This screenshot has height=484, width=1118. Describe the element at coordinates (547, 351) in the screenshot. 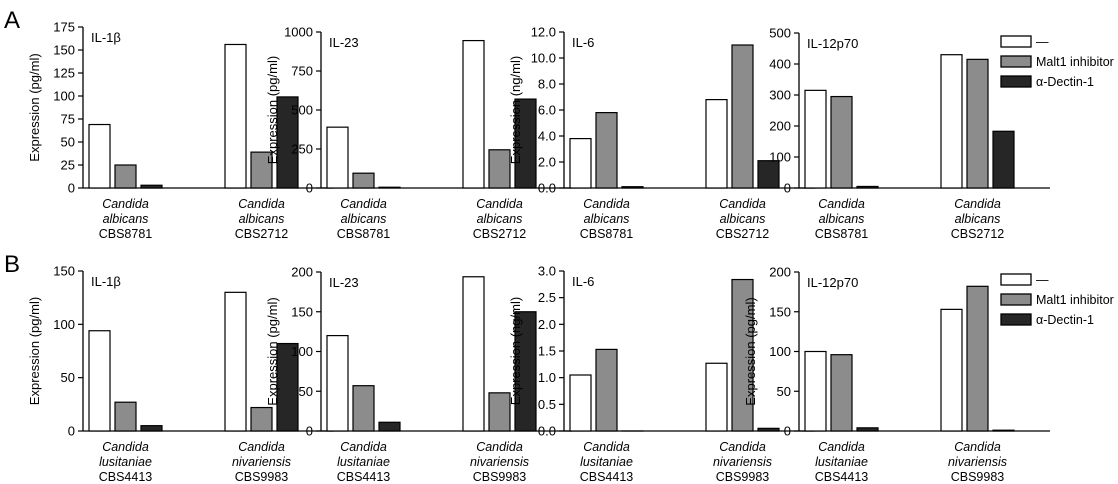

I see `y-tick-label: 1.5` at that location.